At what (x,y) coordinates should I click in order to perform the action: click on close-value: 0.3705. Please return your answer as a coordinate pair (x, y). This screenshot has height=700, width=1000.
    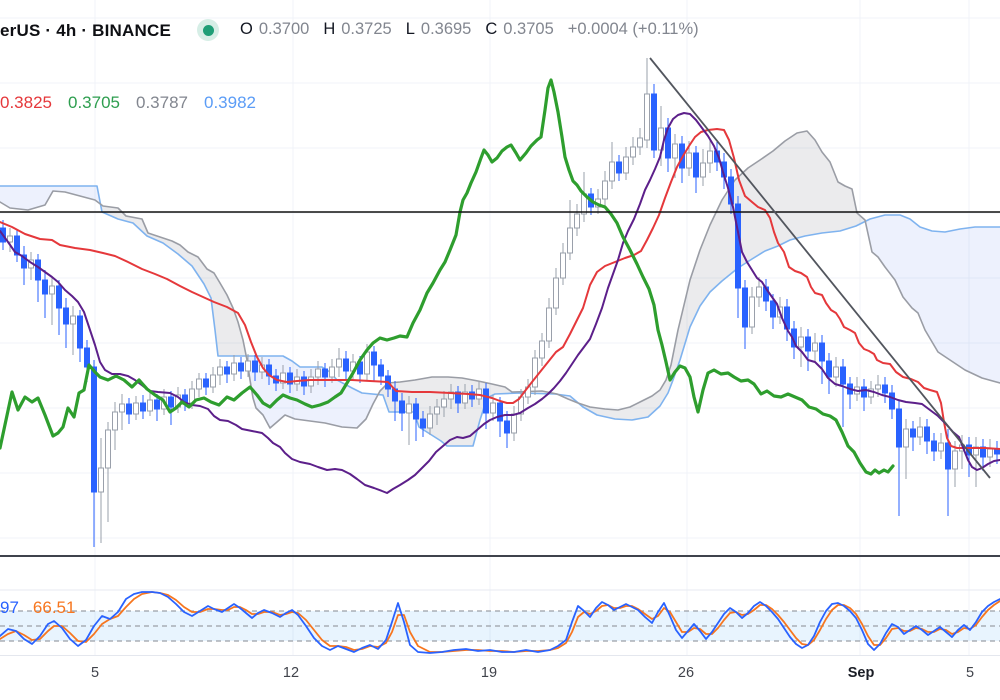
    Looking at the image, I should click on (528, 29).